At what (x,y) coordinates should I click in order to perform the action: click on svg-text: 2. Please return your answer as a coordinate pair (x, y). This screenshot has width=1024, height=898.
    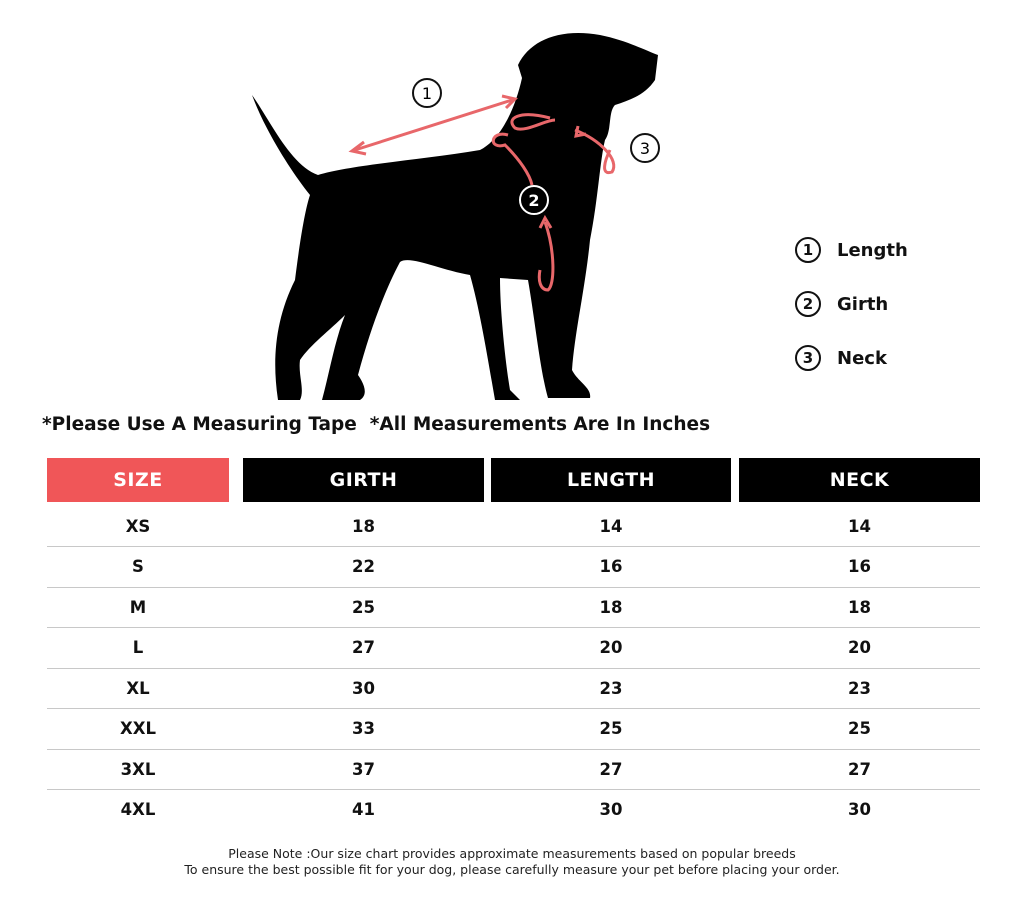
    Looking at the image, I should click on (533, 200).